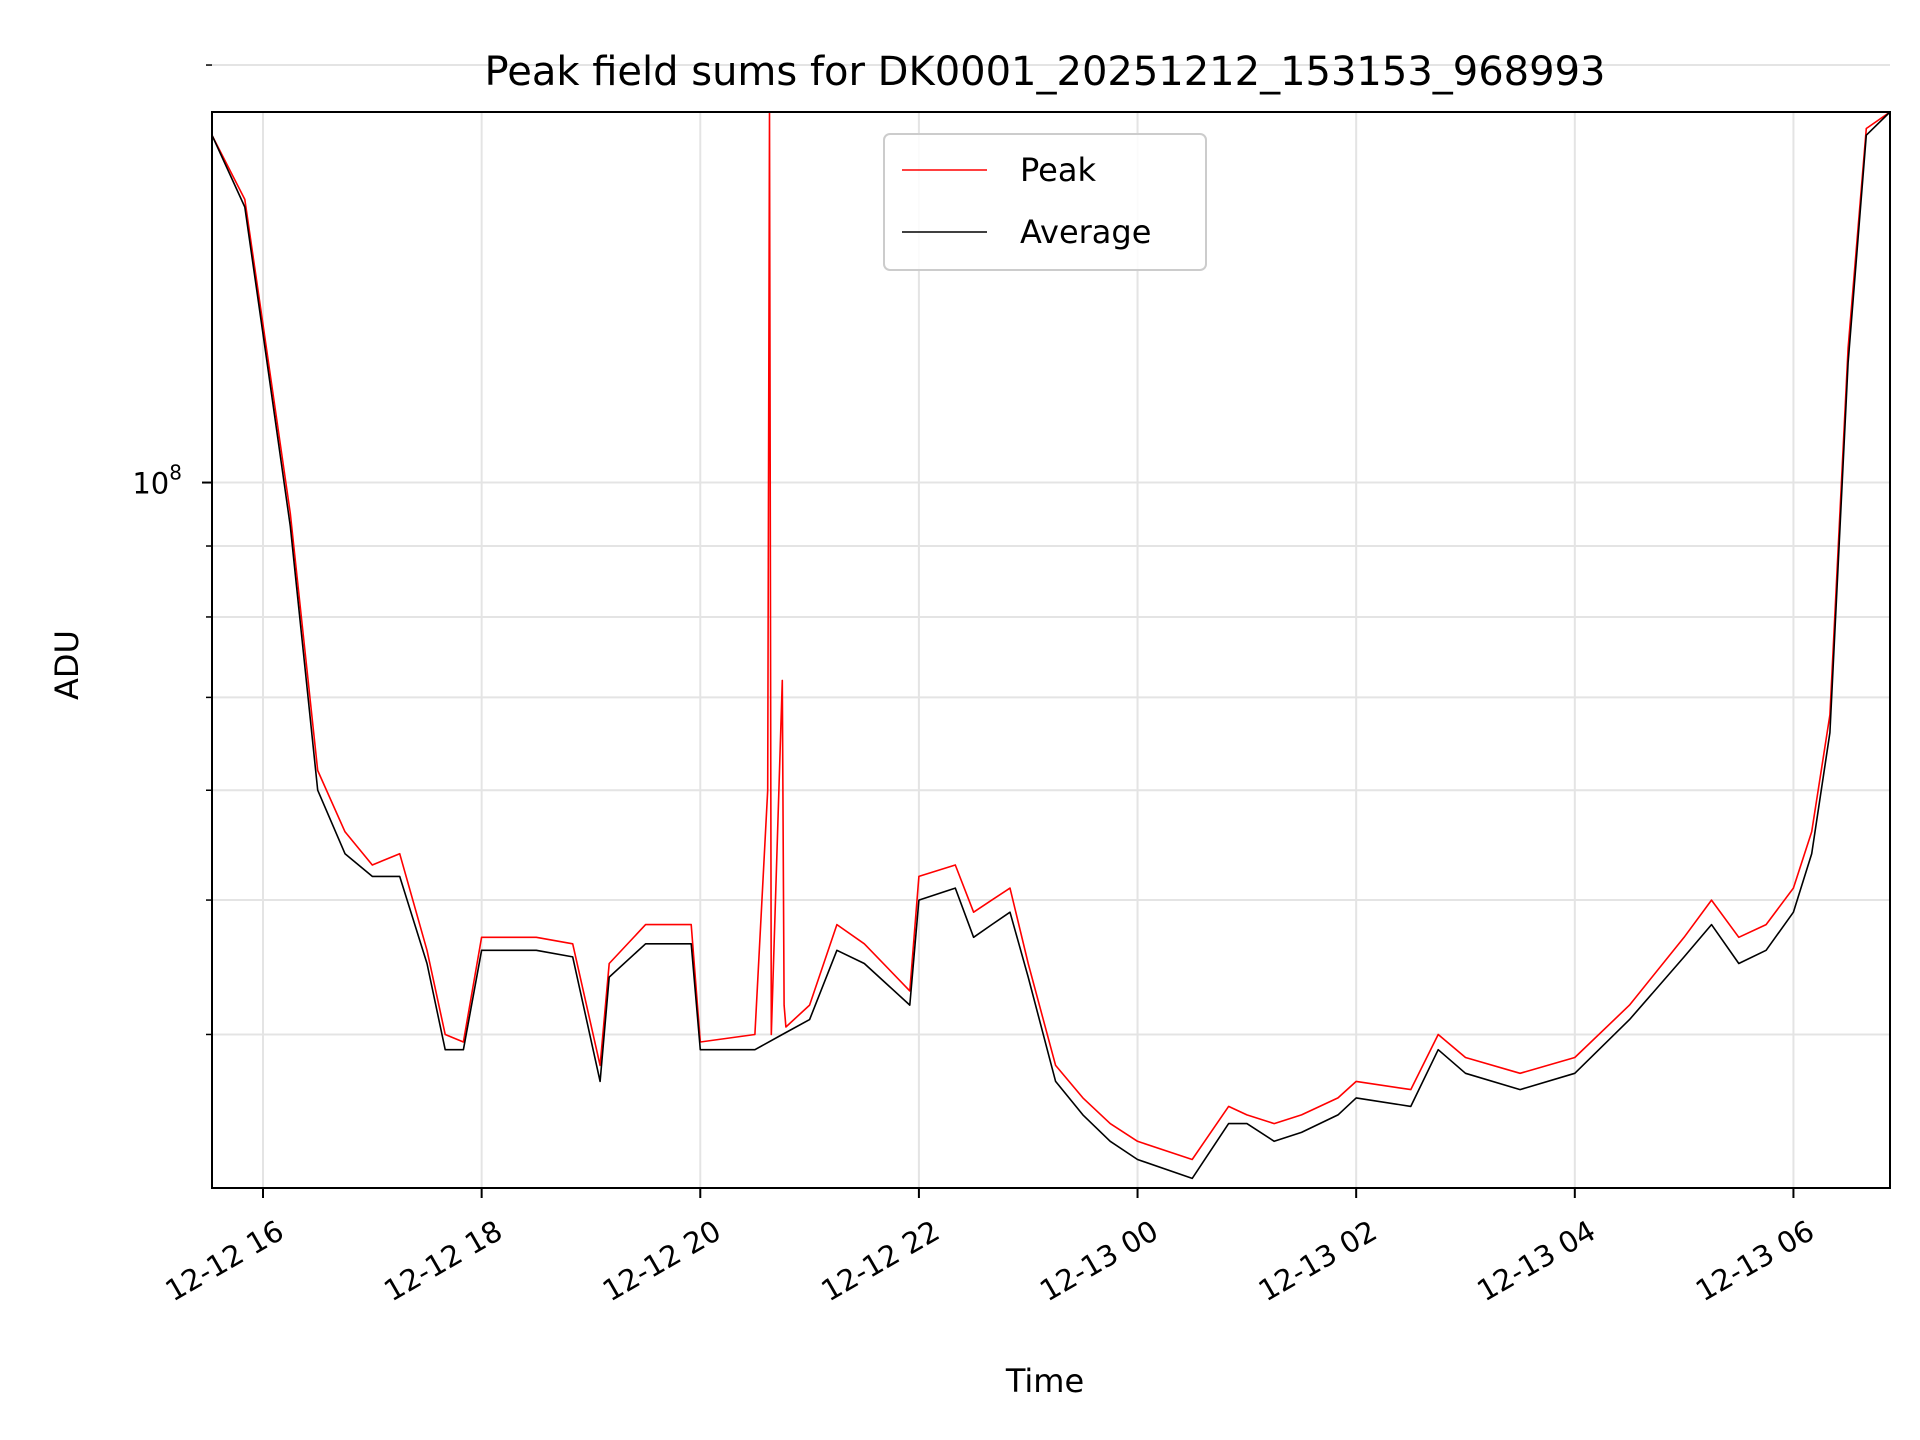  What do you see at coordinates (1044, 1381) in the screenshot?
I see `x-axis-title: Time` at bounding box center [1044, 1381].